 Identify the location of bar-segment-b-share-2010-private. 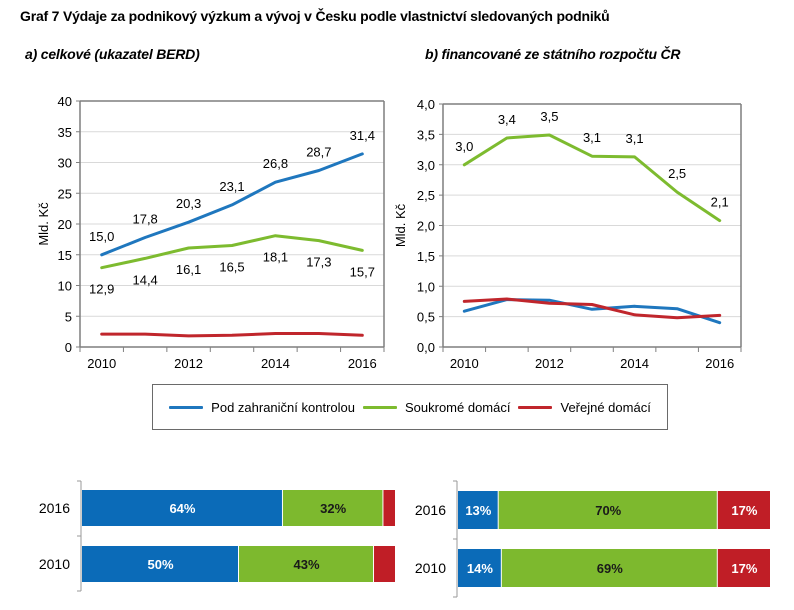
(609, 568).